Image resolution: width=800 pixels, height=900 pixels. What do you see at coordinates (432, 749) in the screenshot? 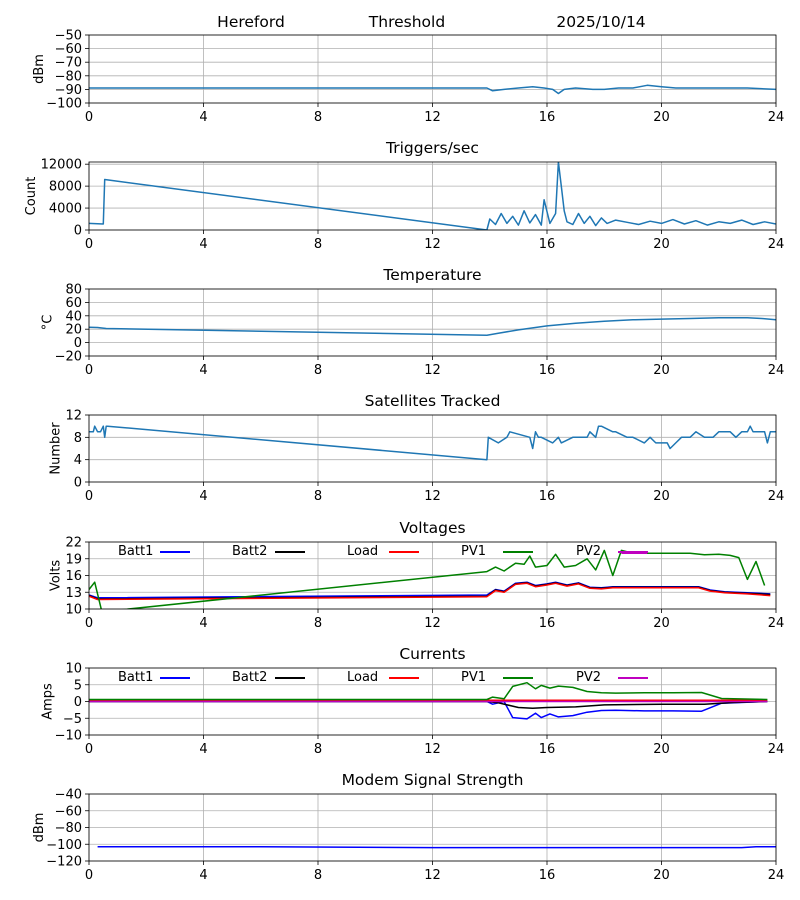
I see `currents-xtick-label: 12` at bounding box center [432, 749].